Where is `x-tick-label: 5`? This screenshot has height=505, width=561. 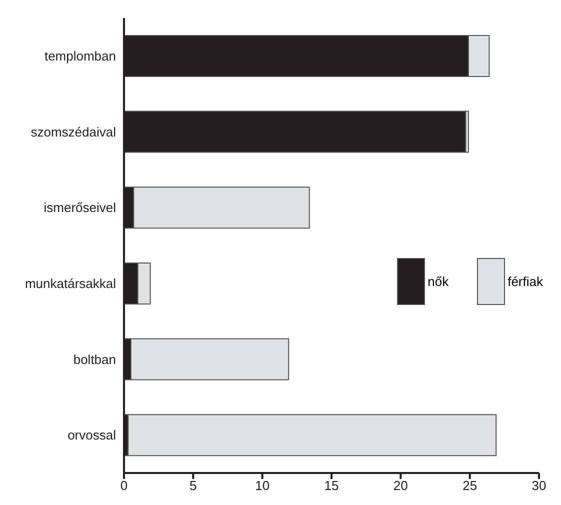 x-tick-label: 5 is located at coordinates (193, 486).